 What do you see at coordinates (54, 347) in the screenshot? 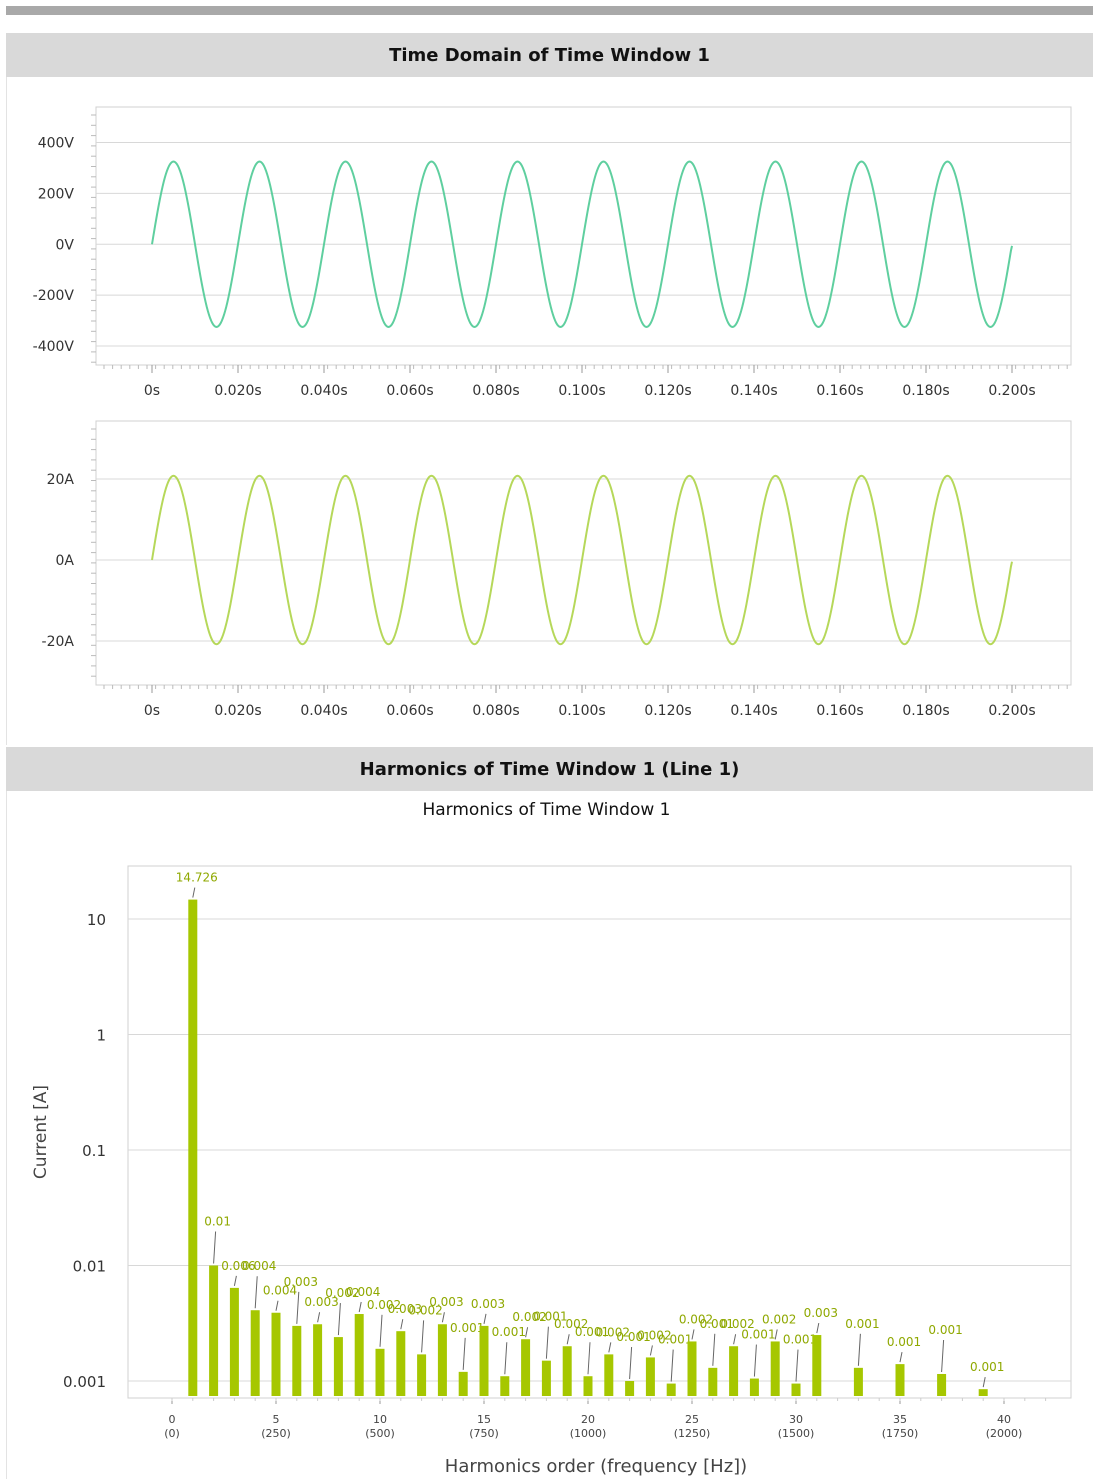
I see `y-tick-label: -400V` at bounding box center [54, 347].